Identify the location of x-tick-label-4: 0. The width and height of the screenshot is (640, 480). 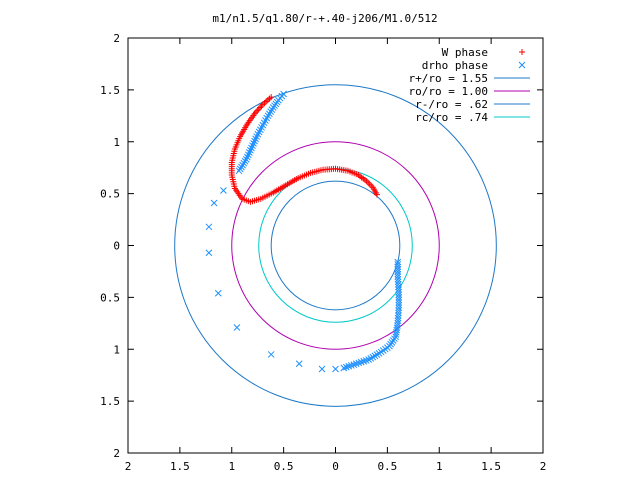
(335, 466).